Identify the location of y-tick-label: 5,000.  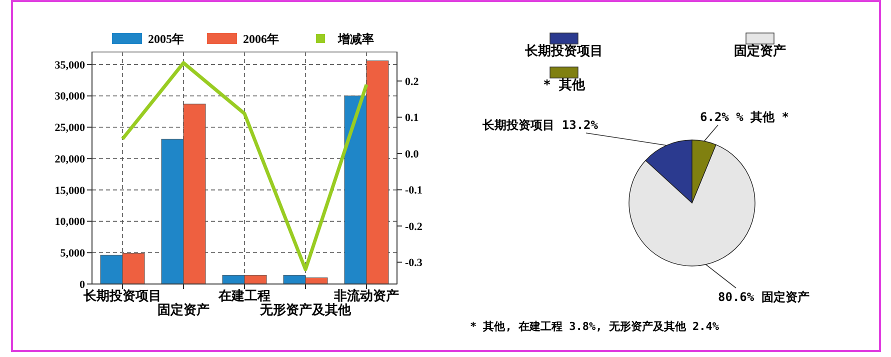
(73, 254).